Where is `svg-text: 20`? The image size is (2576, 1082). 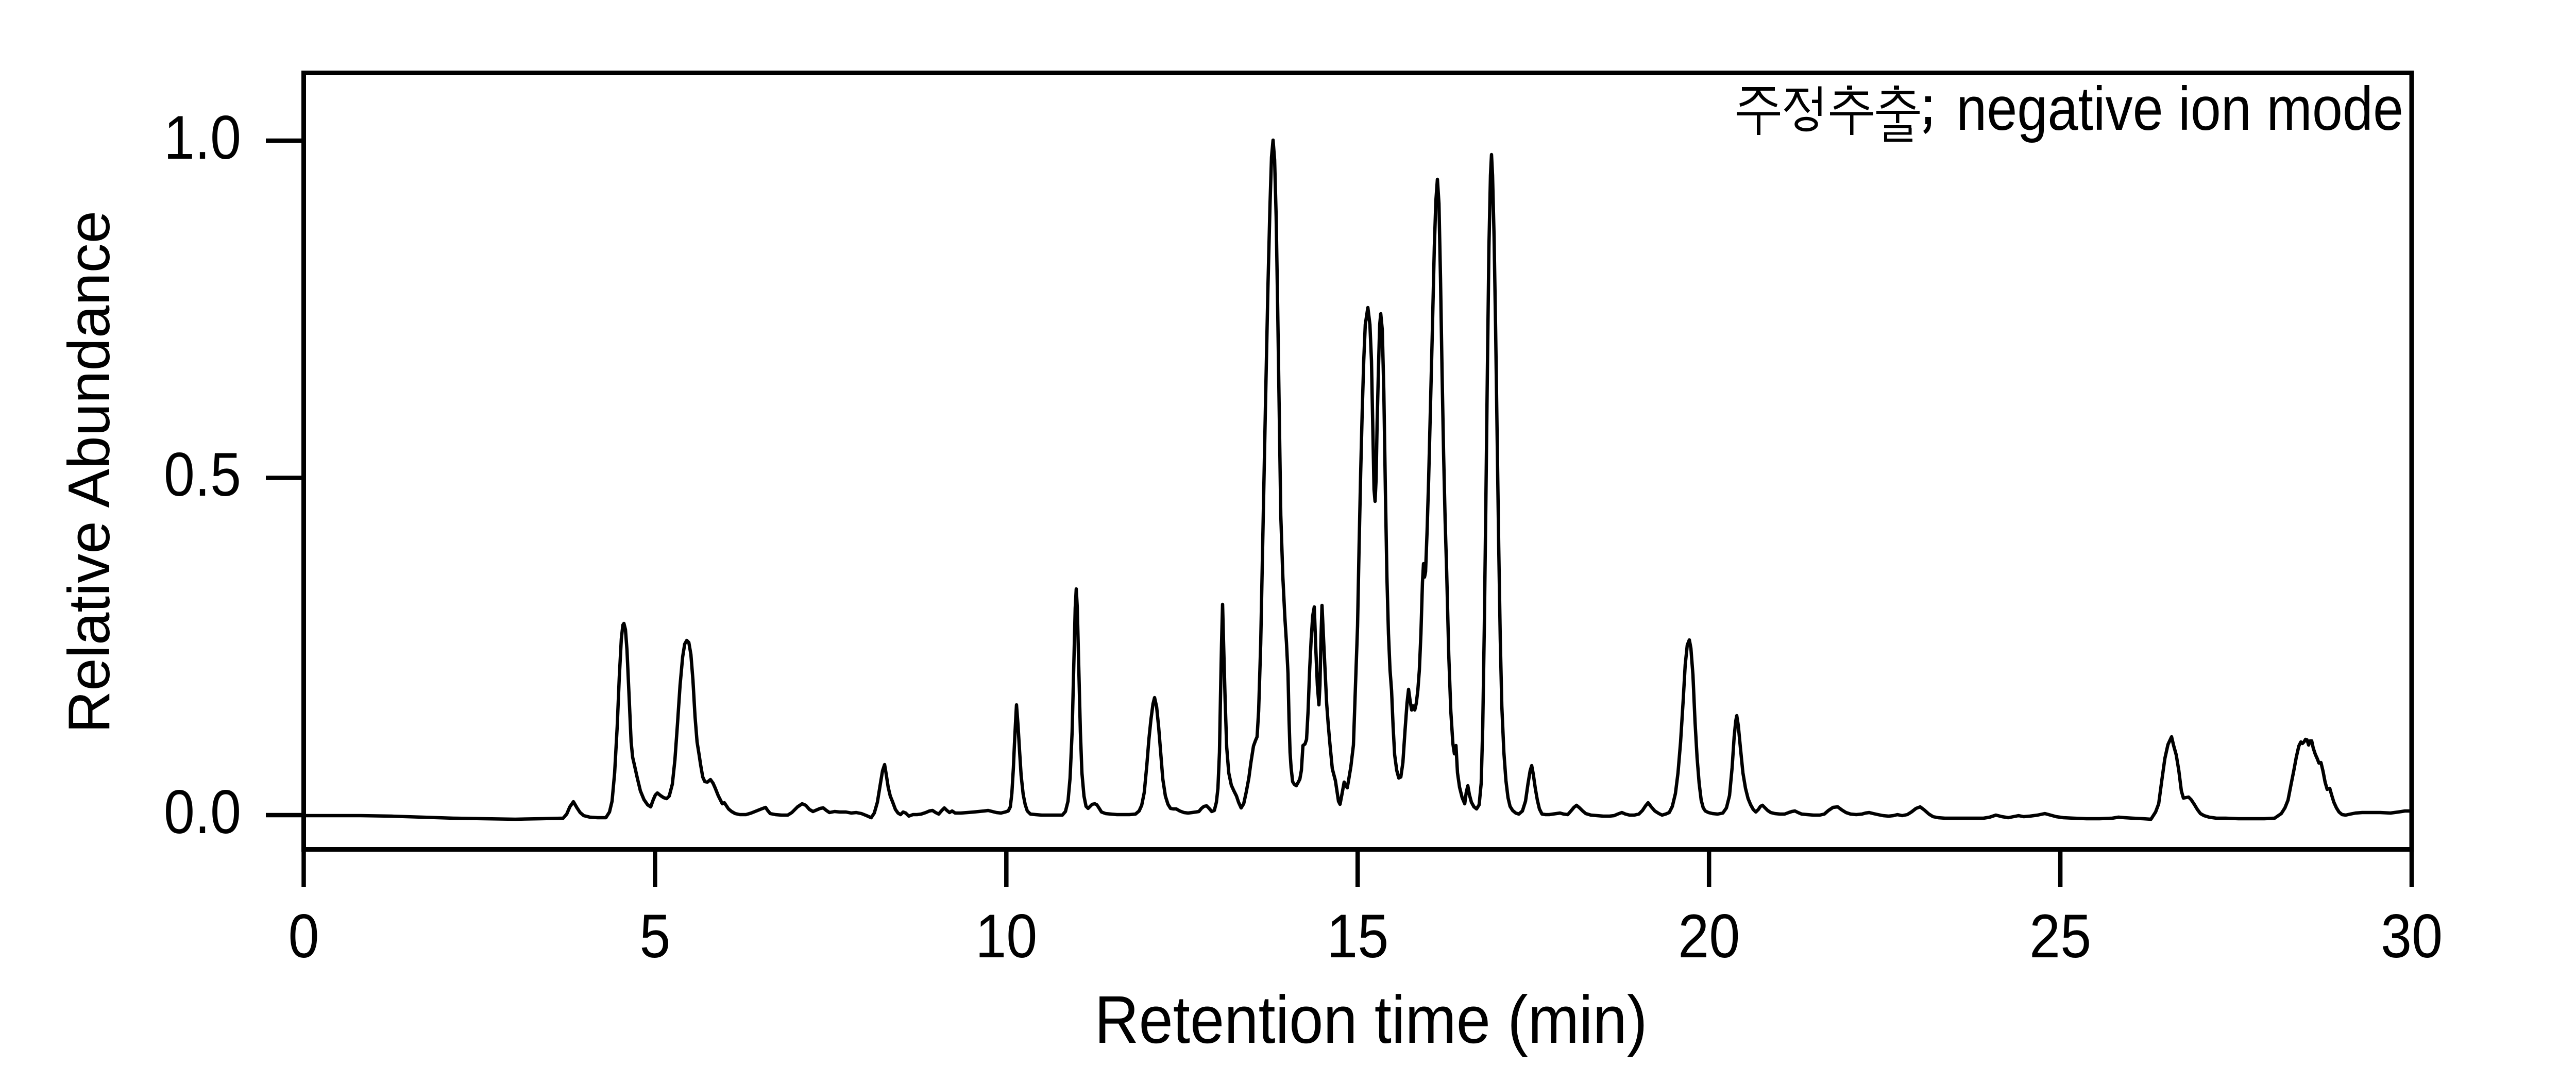
svg-text: 20 is located at coordinates (1709, 936).